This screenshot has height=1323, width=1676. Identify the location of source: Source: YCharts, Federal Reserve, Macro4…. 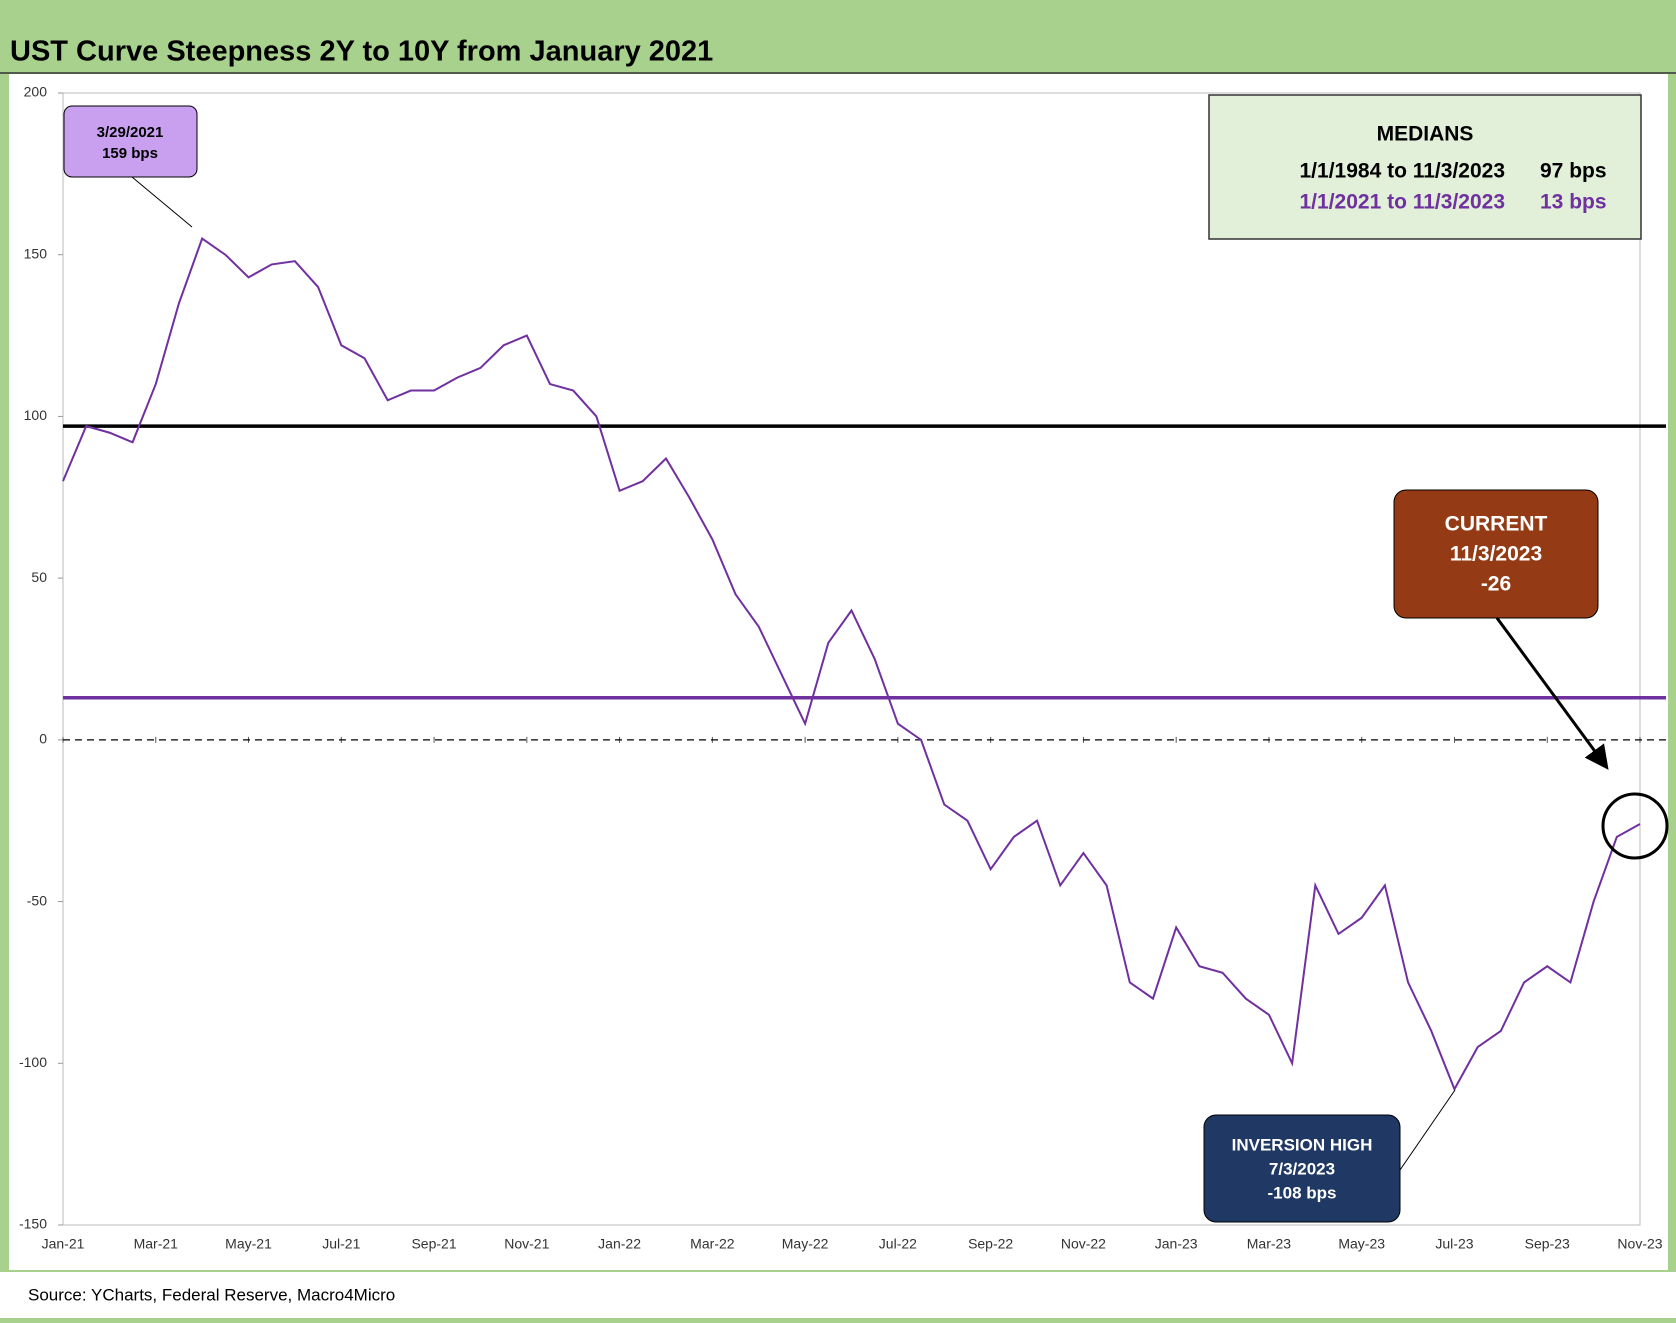
(211, 1294).